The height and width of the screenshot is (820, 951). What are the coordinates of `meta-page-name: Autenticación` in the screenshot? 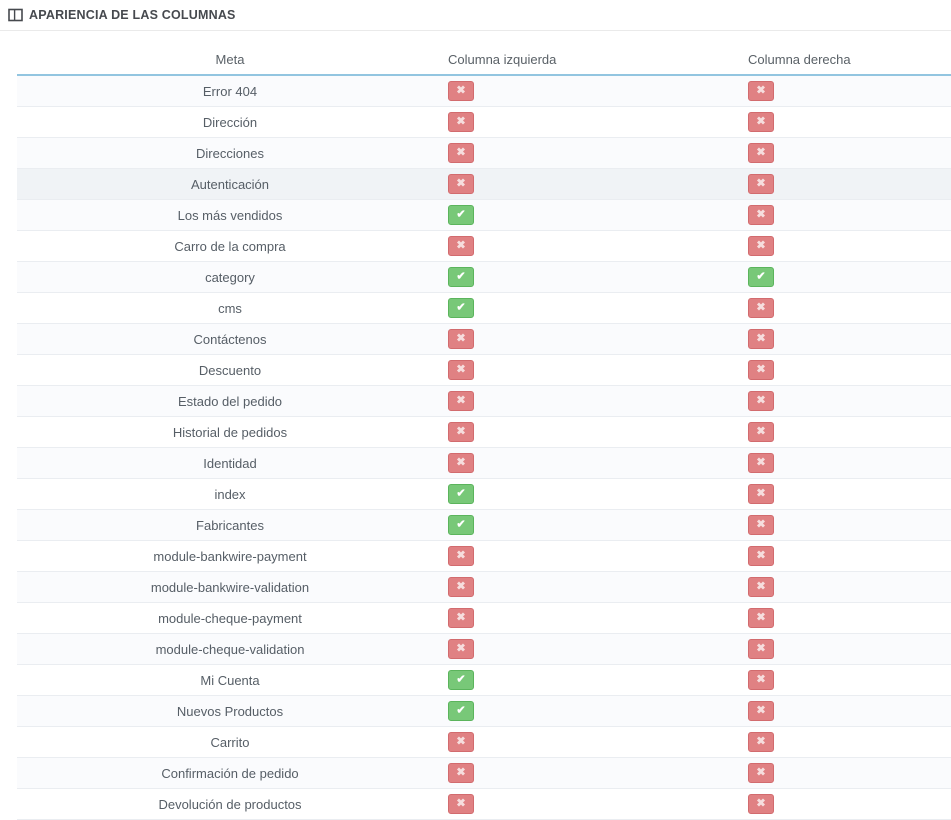 It's located at (230, 184).